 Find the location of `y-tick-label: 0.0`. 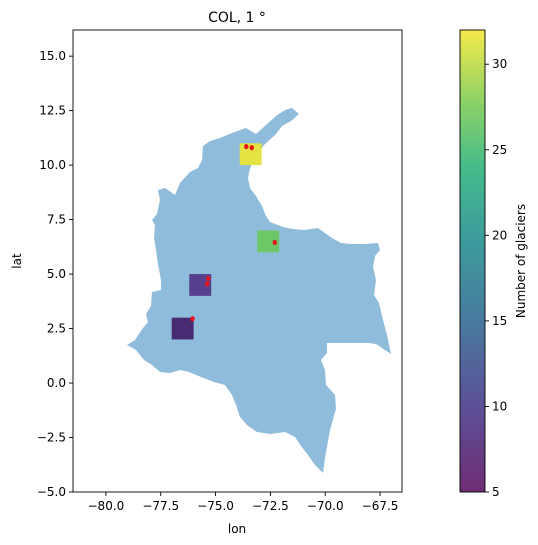

y-tick-label: 0.0 is located at coordinates (56, 383).